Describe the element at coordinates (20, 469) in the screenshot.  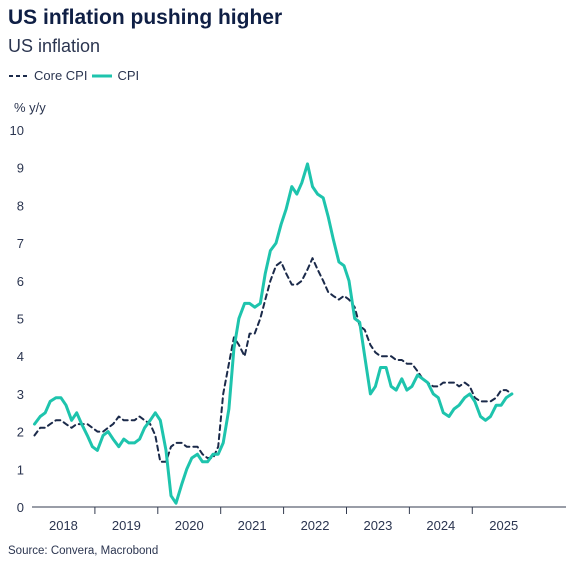
I see `y-tick-label: 1` at that location.